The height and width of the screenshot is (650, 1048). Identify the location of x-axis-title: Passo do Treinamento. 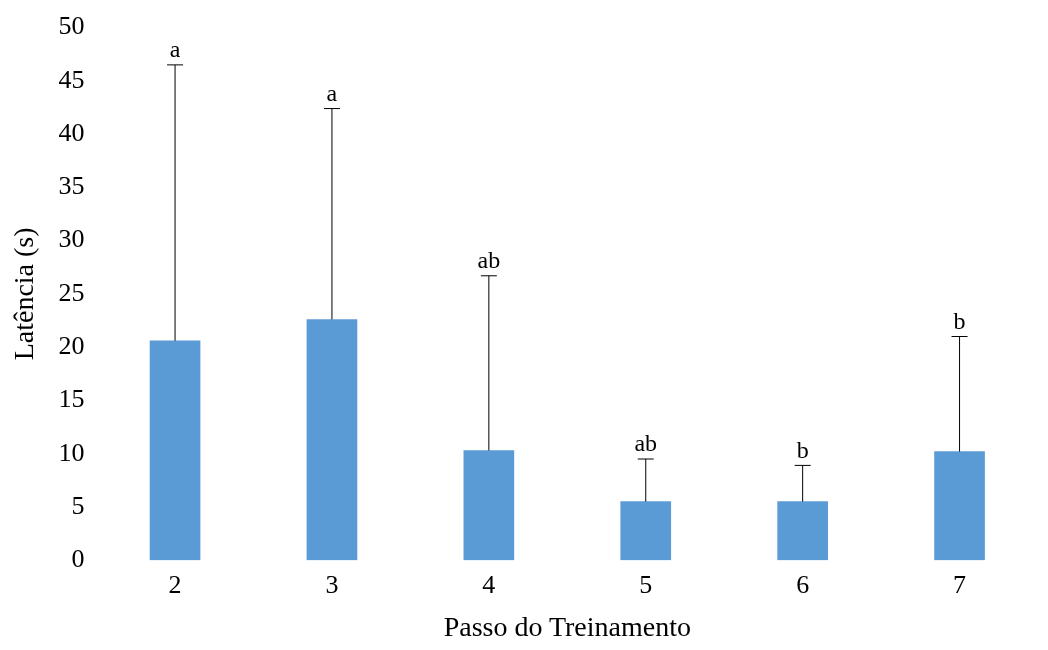
(567, 626).